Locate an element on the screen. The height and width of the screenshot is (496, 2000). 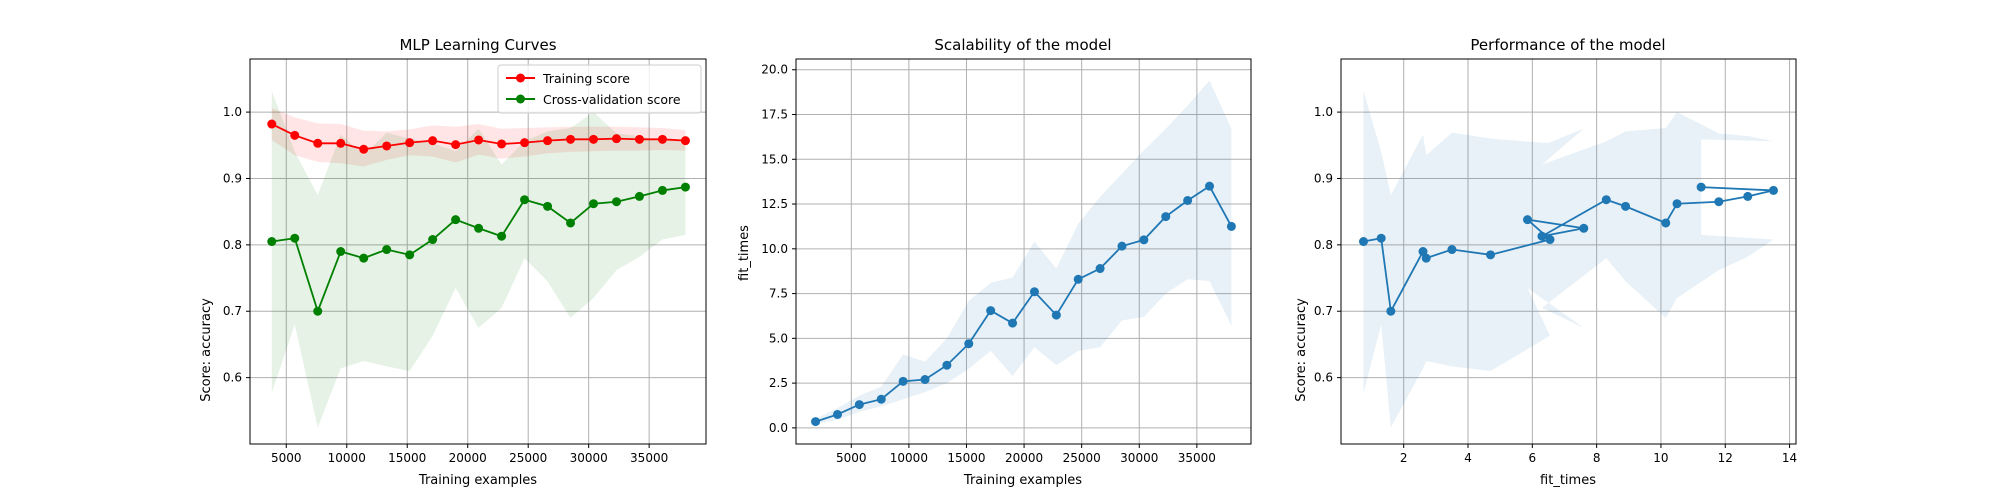
y-tick-label: 17.5 is located at coordinates (774, 115).